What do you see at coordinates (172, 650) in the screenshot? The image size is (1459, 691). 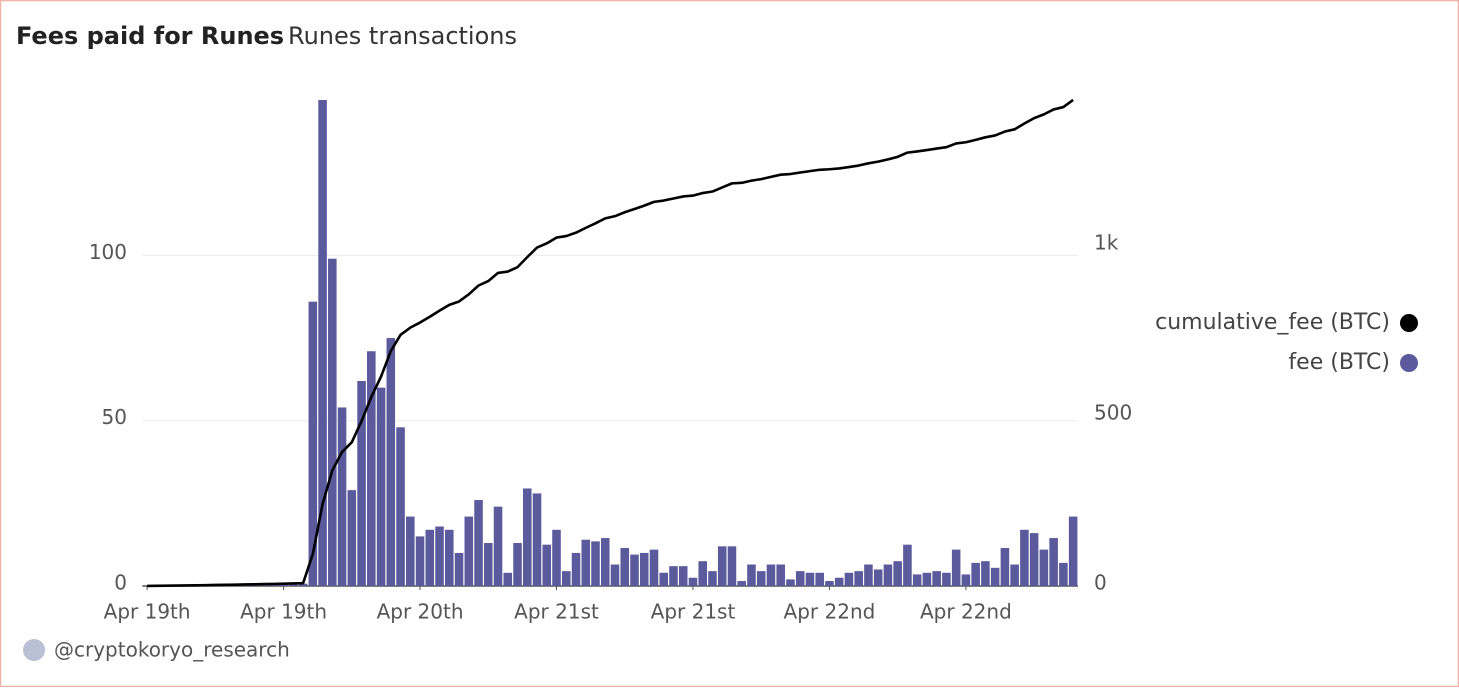 I see `footer: @cryptokoryo_research` at bounding box center [172, 650].